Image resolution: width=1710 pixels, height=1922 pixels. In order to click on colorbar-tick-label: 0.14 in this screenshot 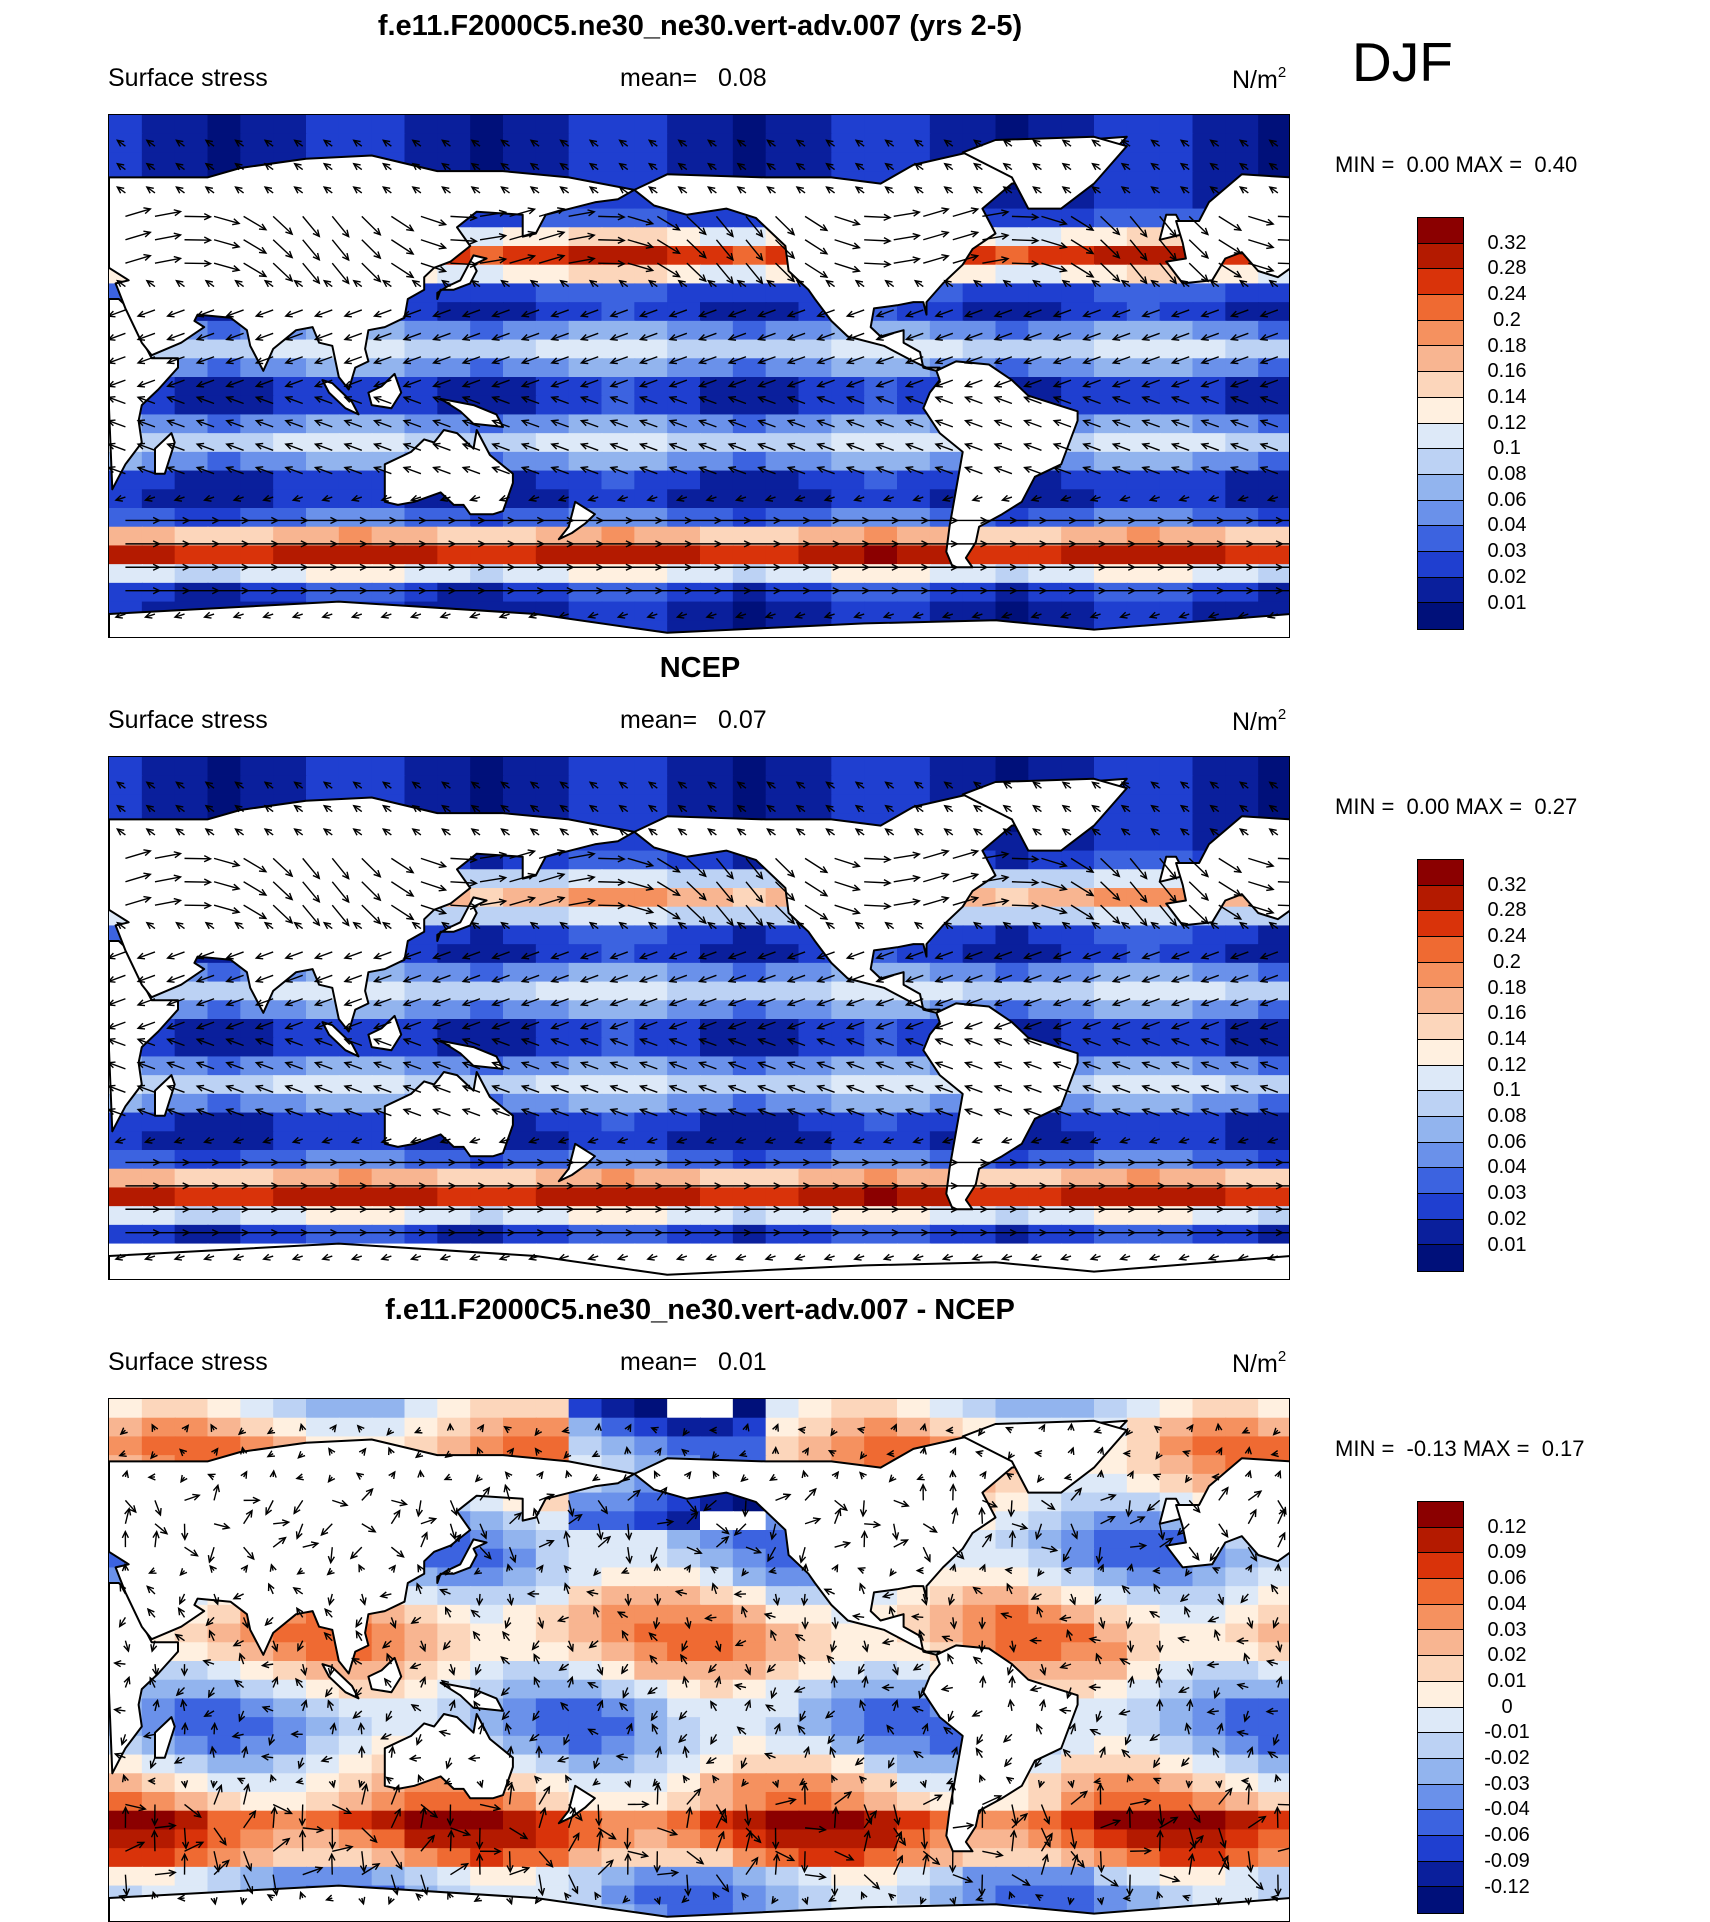, I will do `click(1507, 397)`.